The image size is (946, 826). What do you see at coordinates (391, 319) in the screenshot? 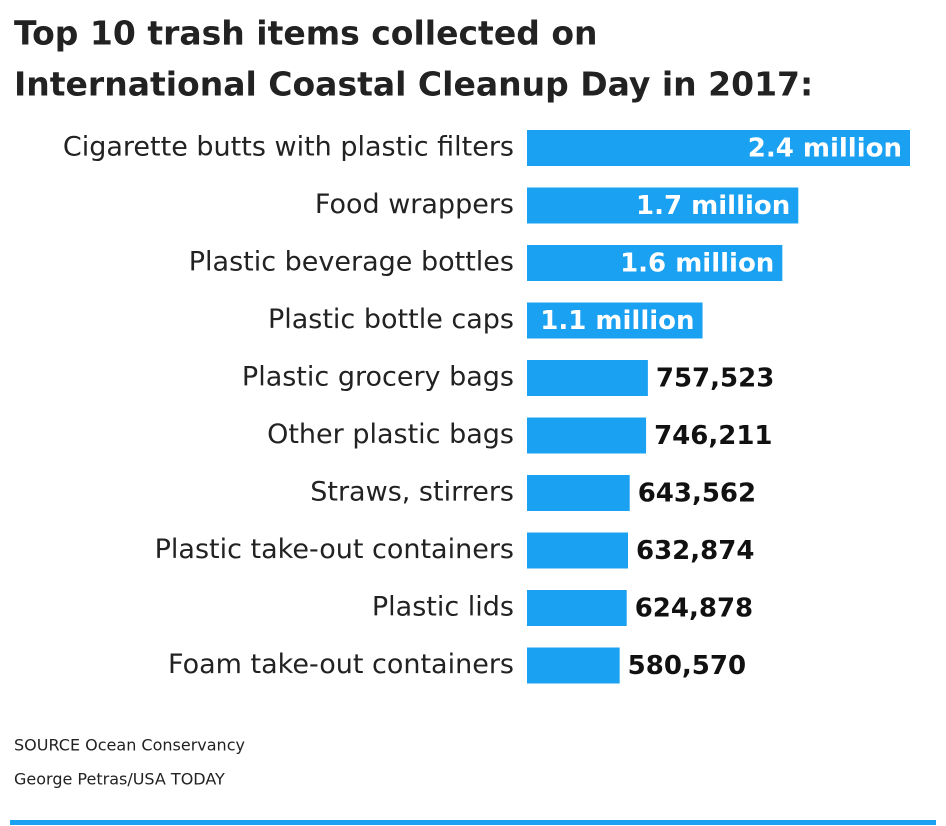
I see `category-label: Plastic bottle caps` at bounding box center [391, 319].